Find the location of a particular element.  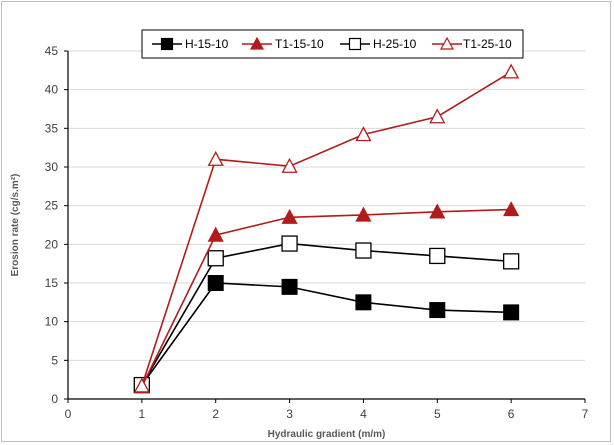

y-tick-label-25: 25 is located at coordinates (52, 206).